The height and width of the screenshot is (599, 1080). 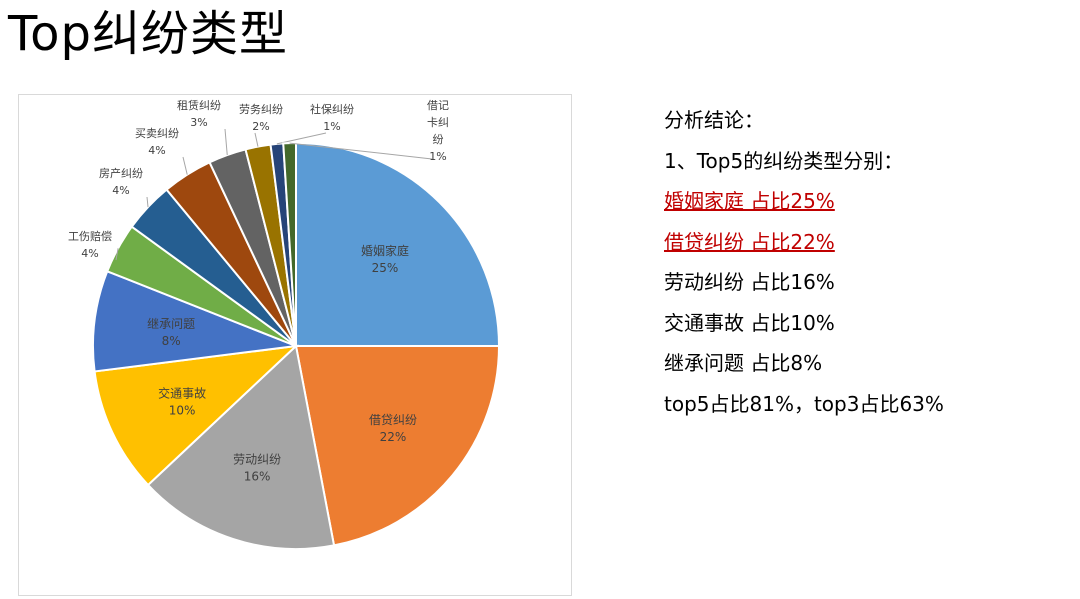 I want to click on conclusion-summary: top5占比81%，top3占比63%, so click(x=804, y=403).